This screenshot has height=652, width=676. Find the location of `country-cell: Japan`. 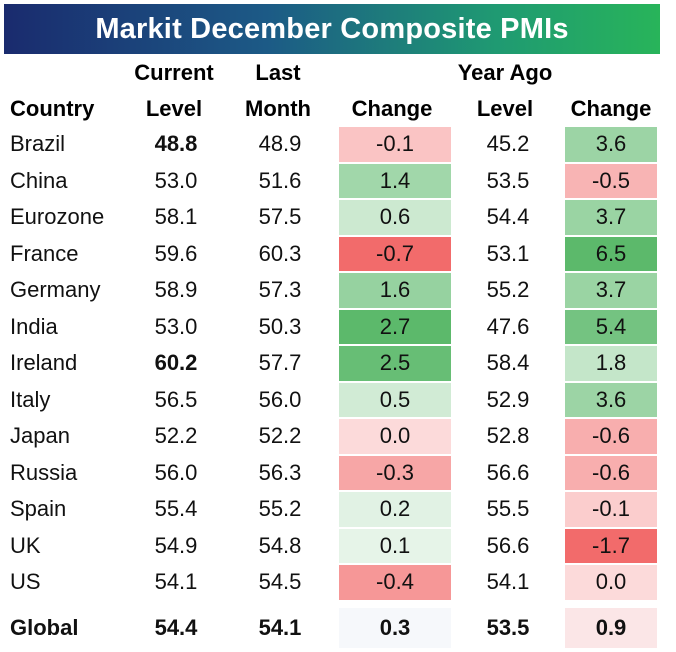

country-cell: Japan is located at coordinates (66, 437).